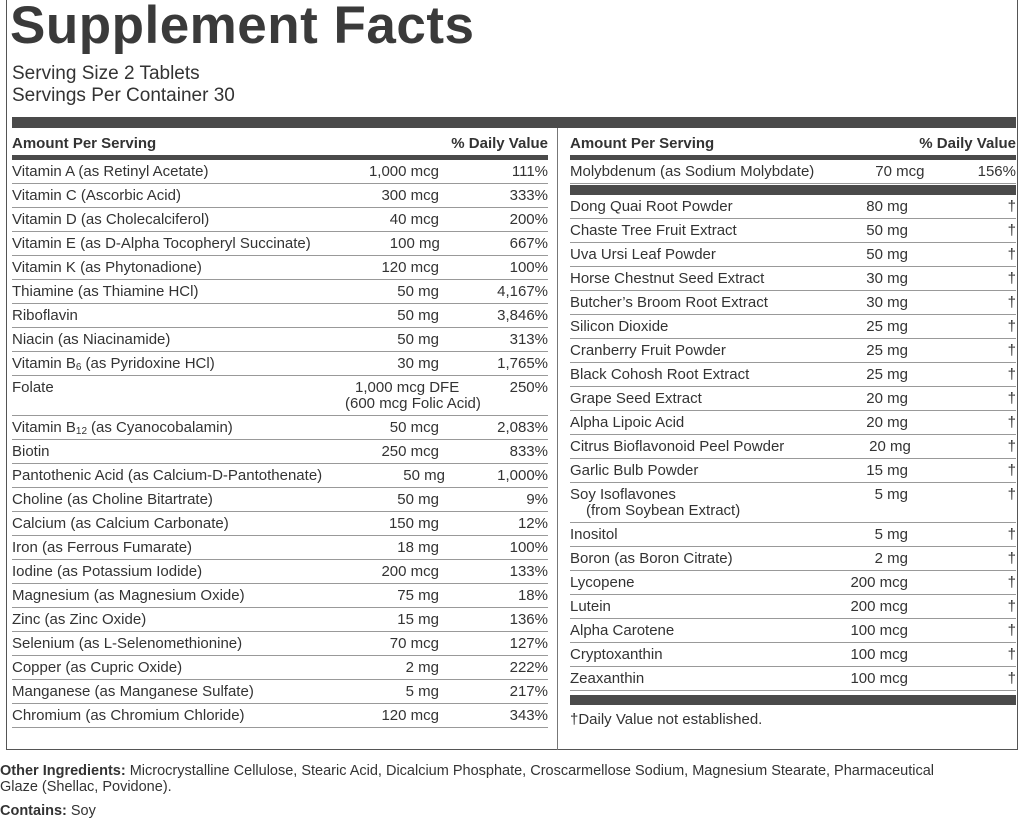  What do you see at coordinates (44, 427) in the screenshot?
I see `name-text: Vitamin B` at bounding box center [44, 427].